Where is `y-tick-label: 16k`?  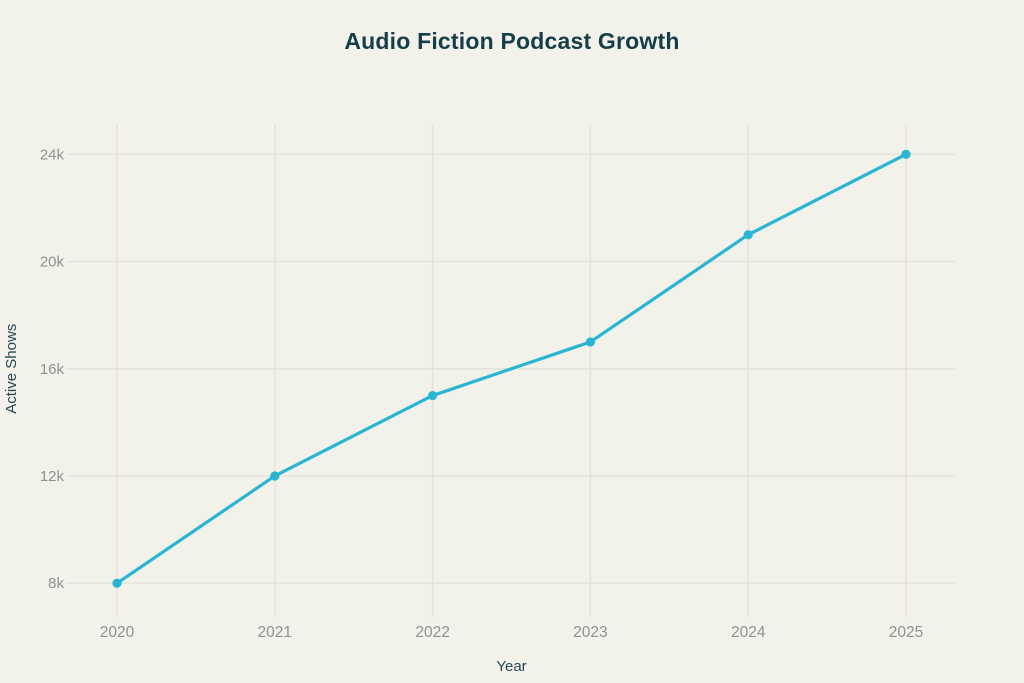 y-tick-label: 16k is located at coordinates (52, 369).